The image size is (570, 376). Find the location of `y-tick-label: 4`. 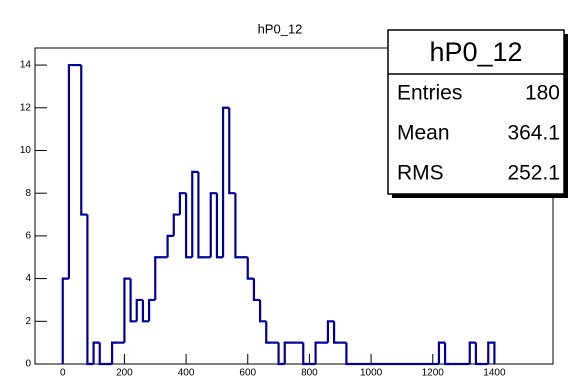

y-tick-label: 4 is located at coordinates (28, 278).